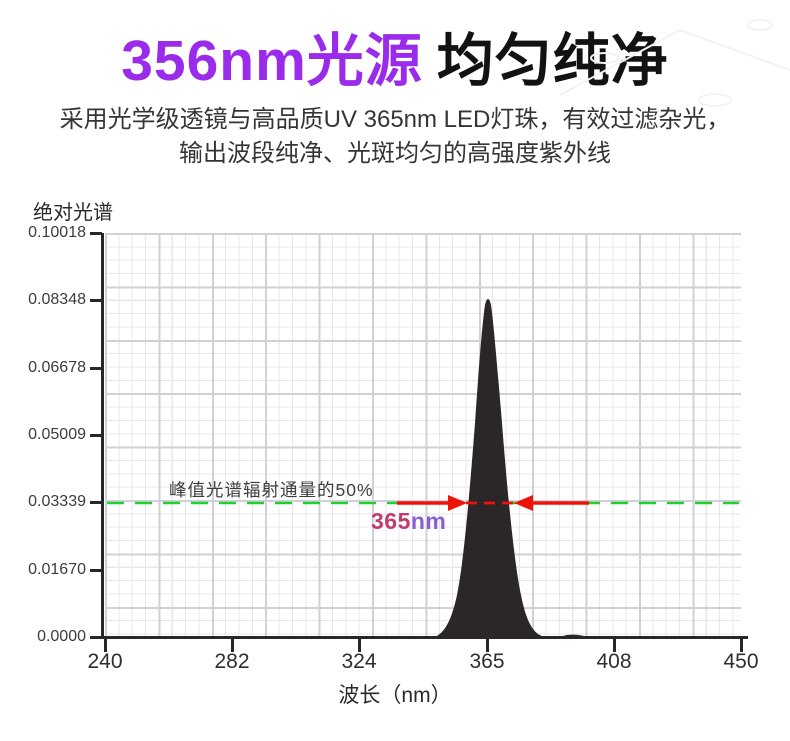  What do you see at coordinates (428, 521) in the screenshot?
I see `peak-wavelength-unit: nm` at bounding box center [428, 521].